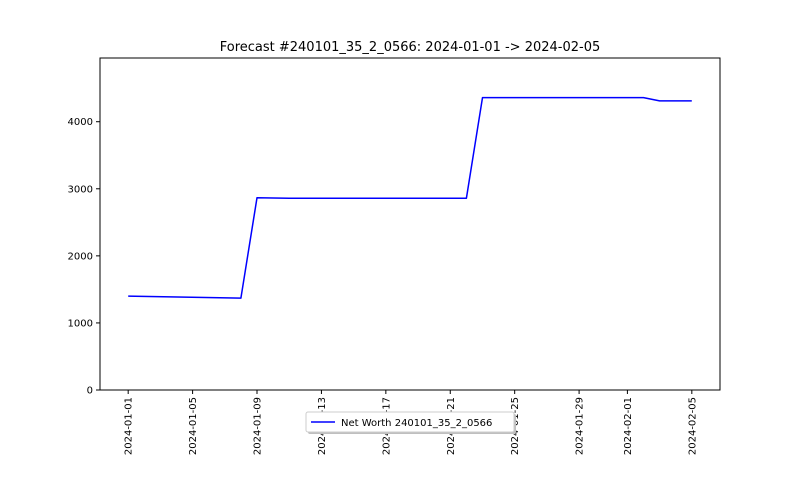 The image size is (800, 480). Describe the element at coordinates (90, 391) in the screenshot. I see `y-tick-label: 0` at that location.